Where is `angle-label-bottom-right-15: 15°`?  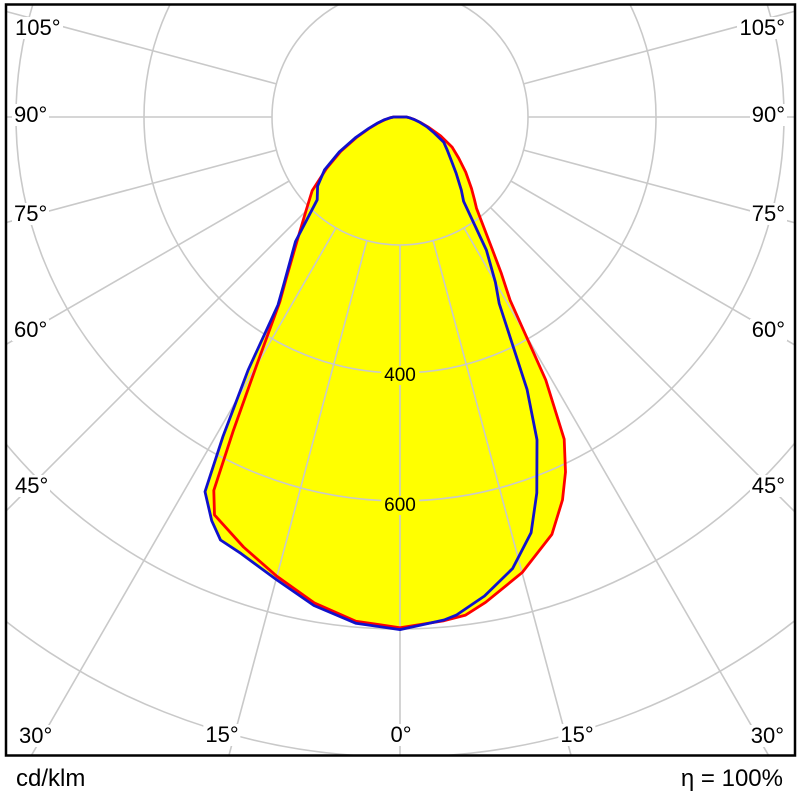
angle-label-bottom-right-15: 15° is located at coordinates (577, 734).